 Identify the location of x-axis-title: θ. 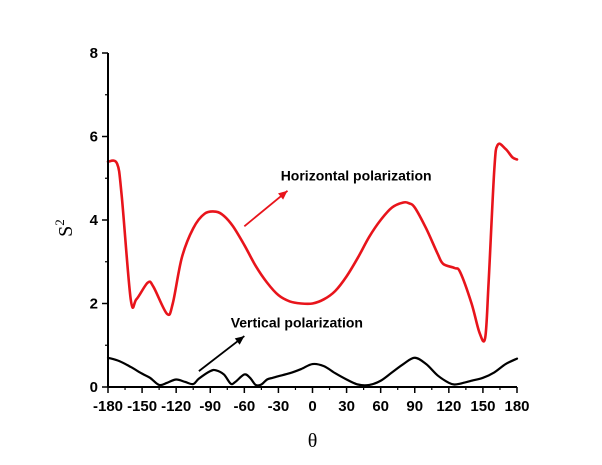
(313, 441).